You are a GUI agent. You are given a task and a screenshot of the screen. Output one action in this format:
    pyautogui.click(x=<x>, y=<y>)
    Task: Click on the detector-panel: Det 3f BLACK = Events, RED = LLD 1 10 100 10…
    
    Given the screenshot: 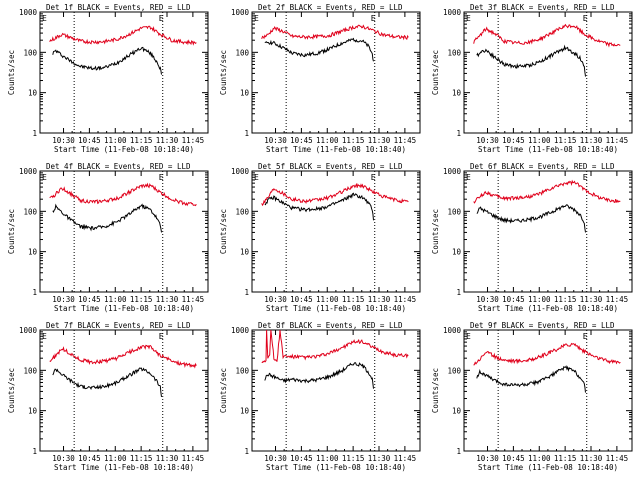 What is the action you would take?
    pyautogui.click(x=532, y=78)
    